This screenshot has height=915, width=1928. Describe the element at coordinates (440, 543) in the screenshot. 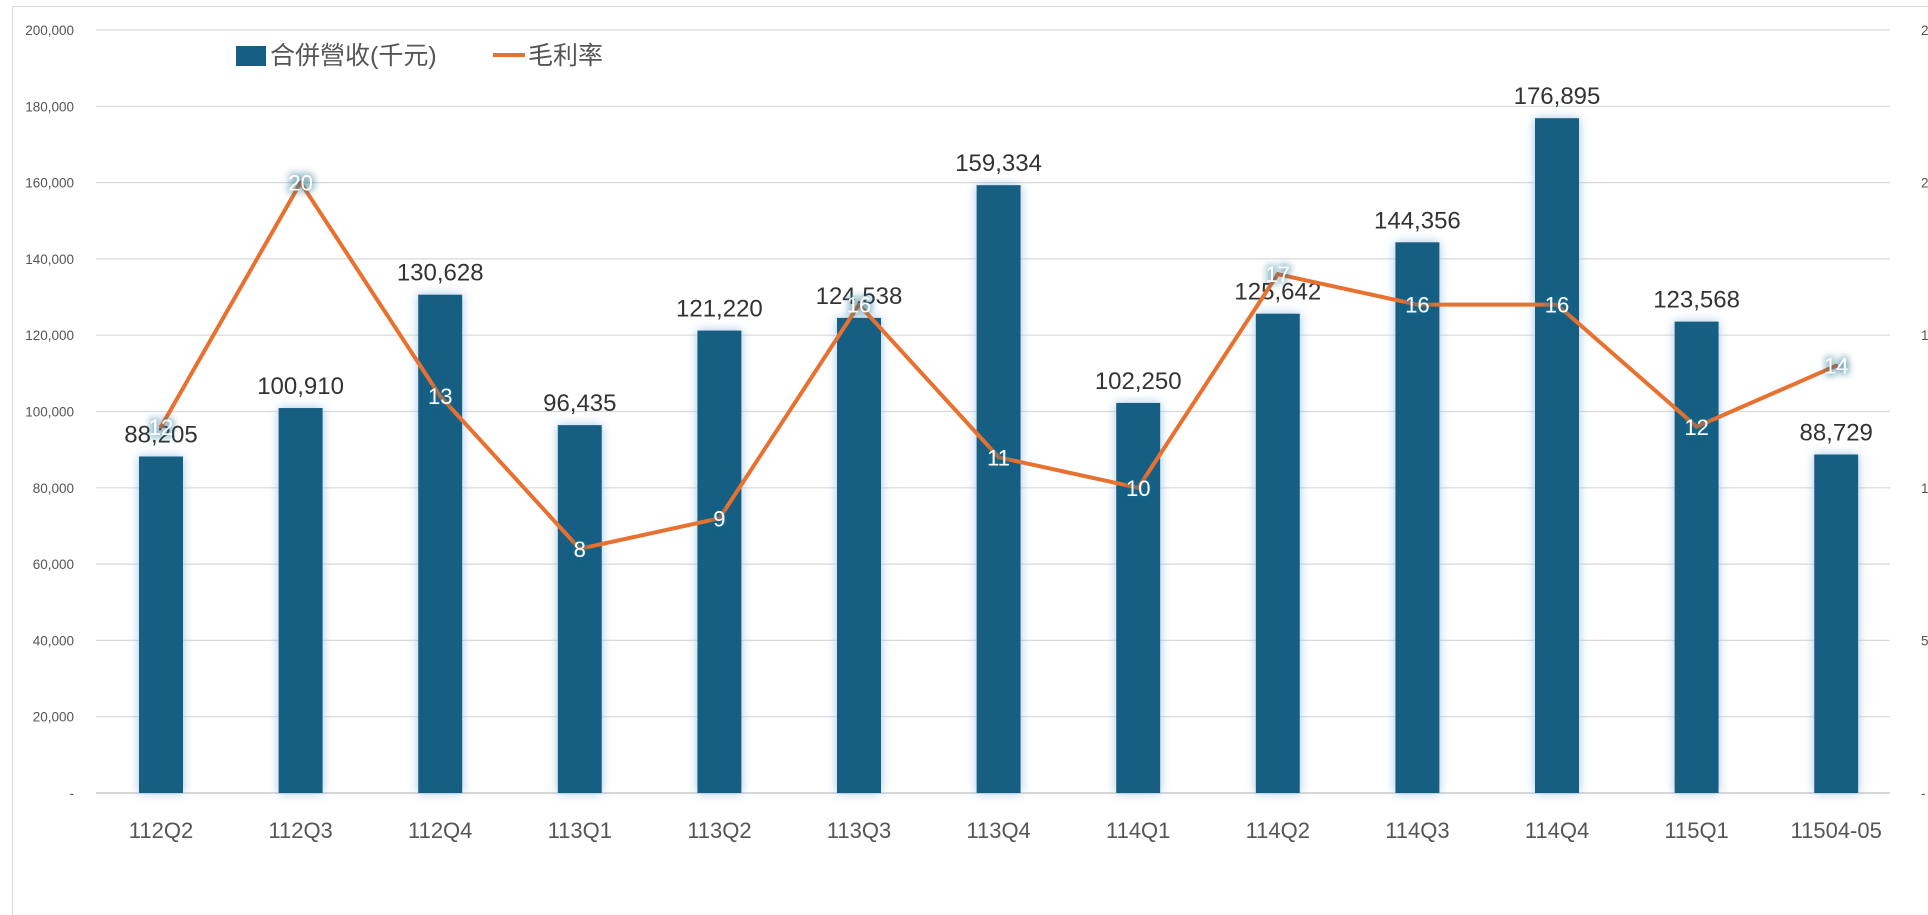

I see `bar-112Q4` at that location.